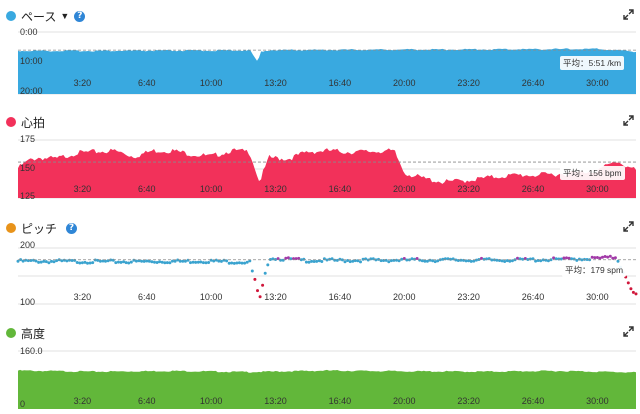 The image size is (640, 414). I want to click on elevation-header: 高度, so click(25, 333).